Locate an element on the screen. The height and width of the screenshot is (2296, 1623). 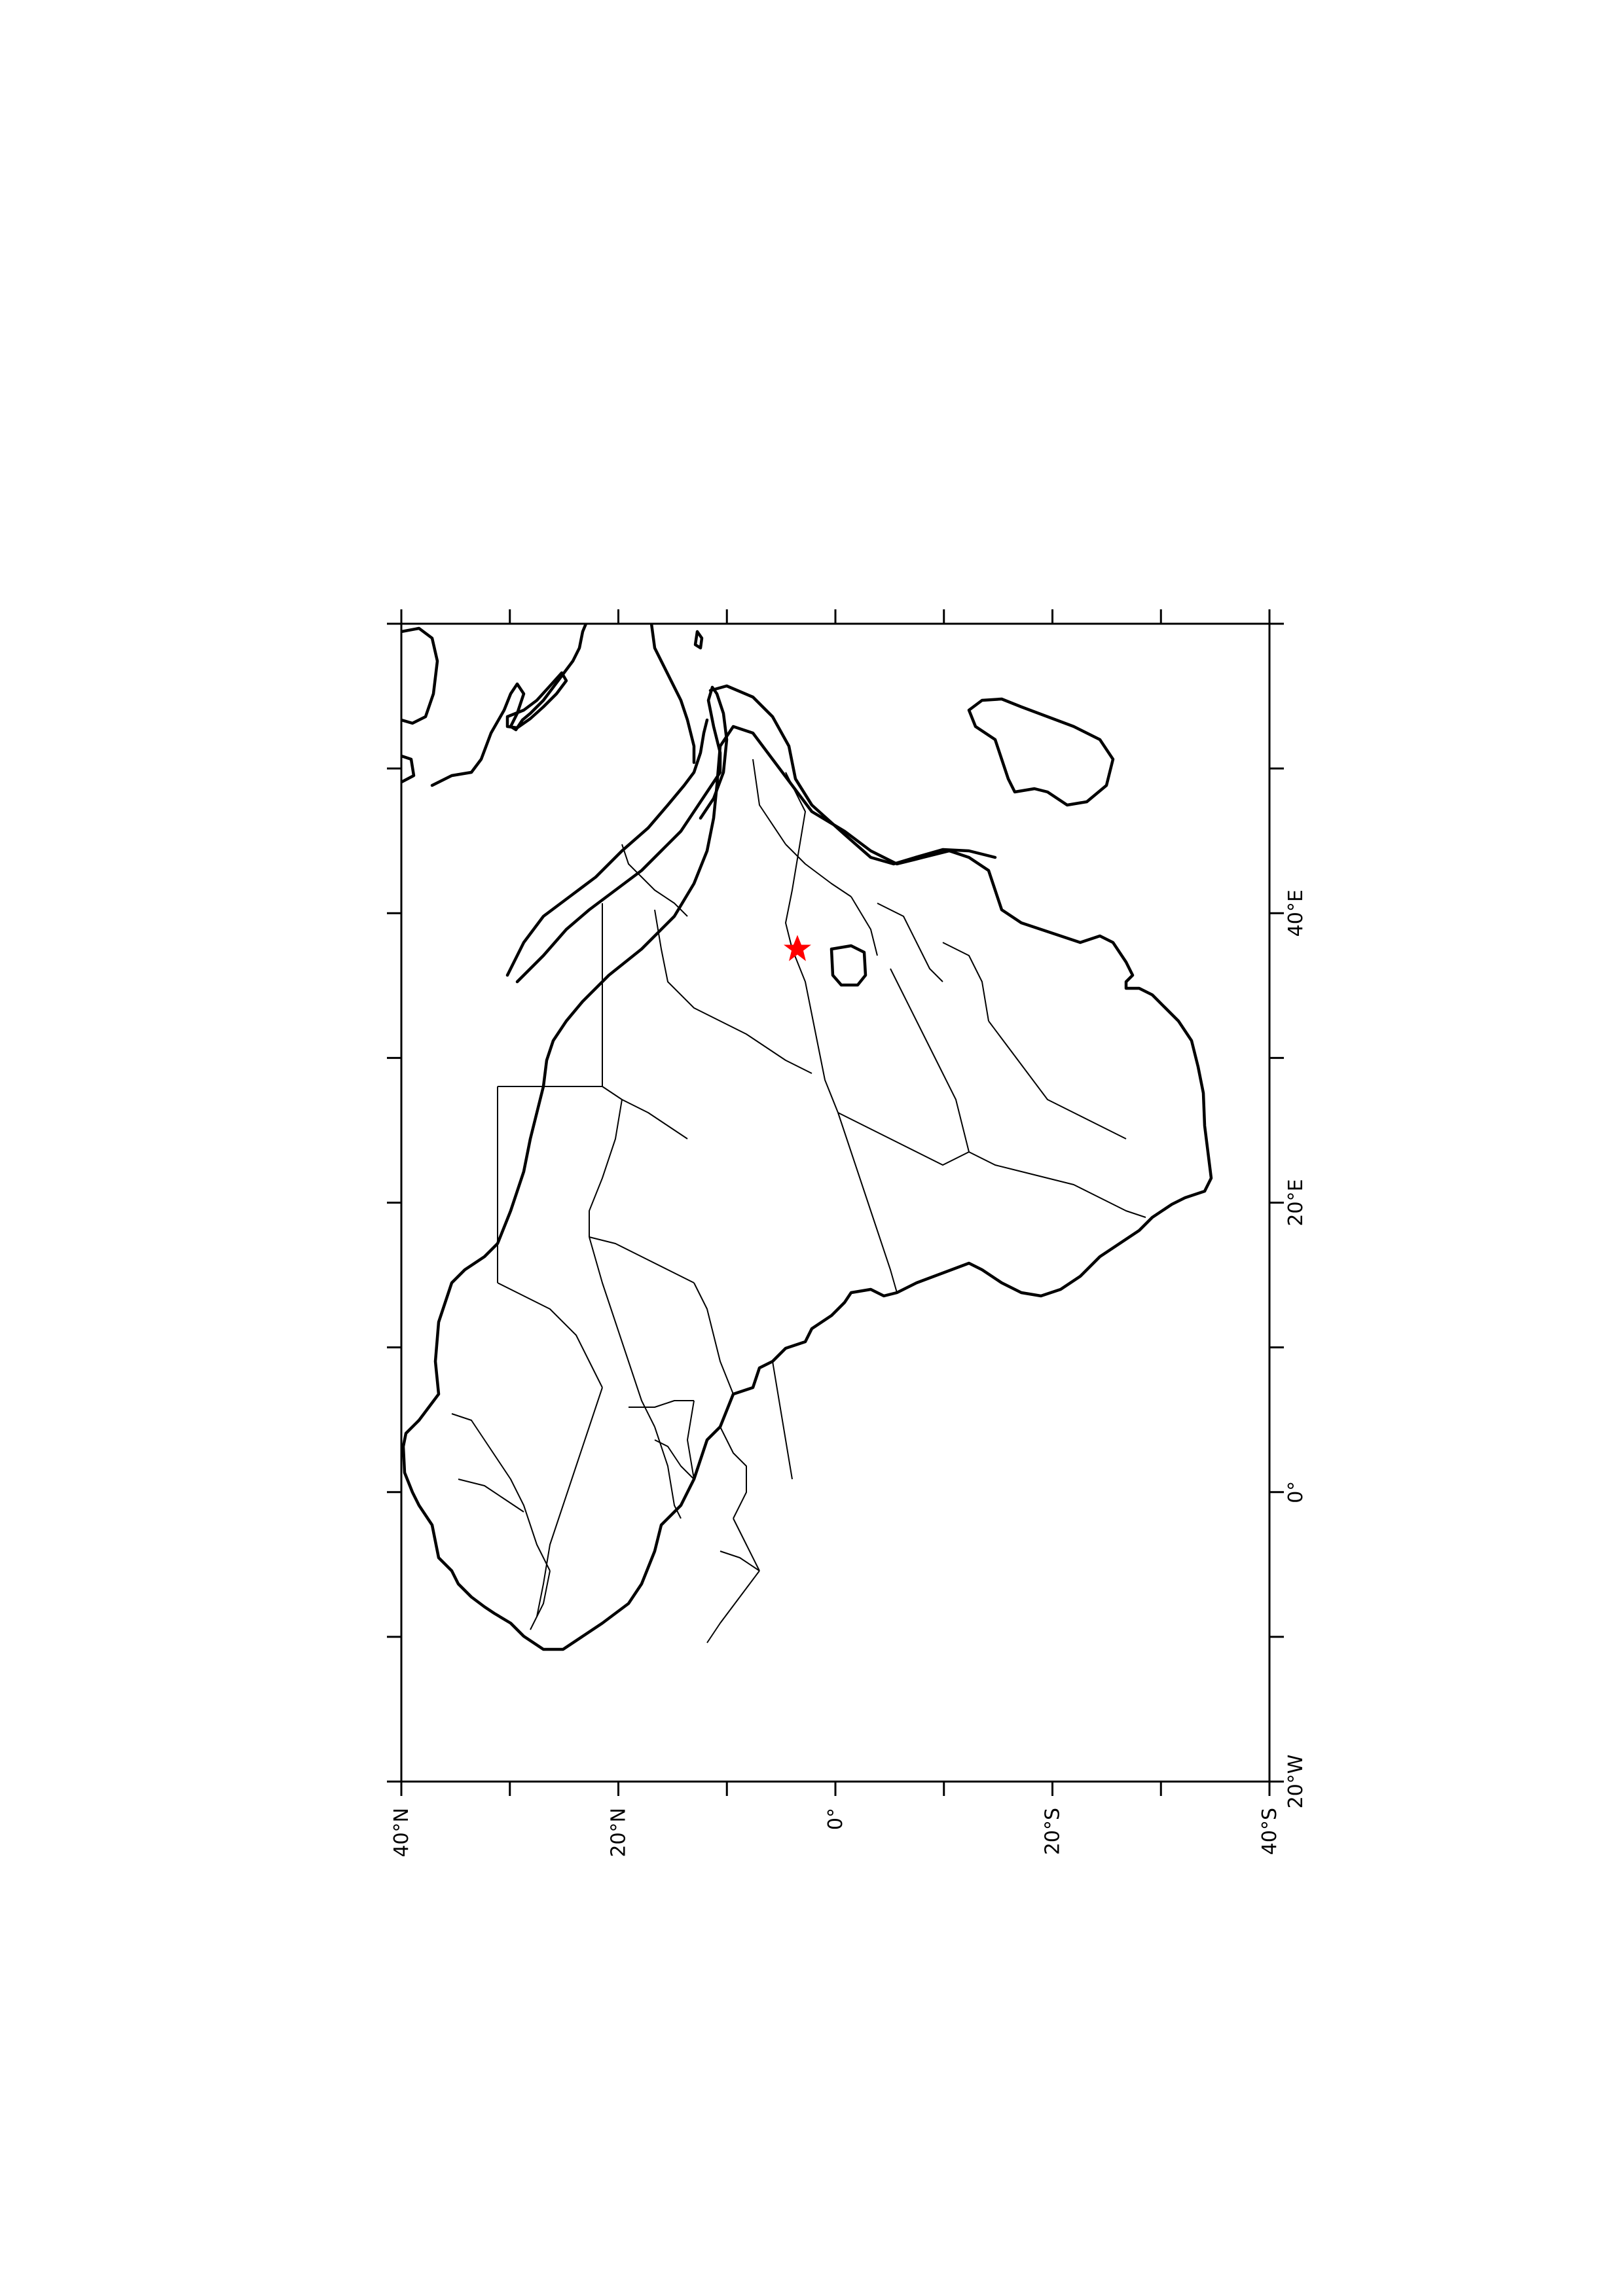
red-star-icon is located at coordinates (797, 948).